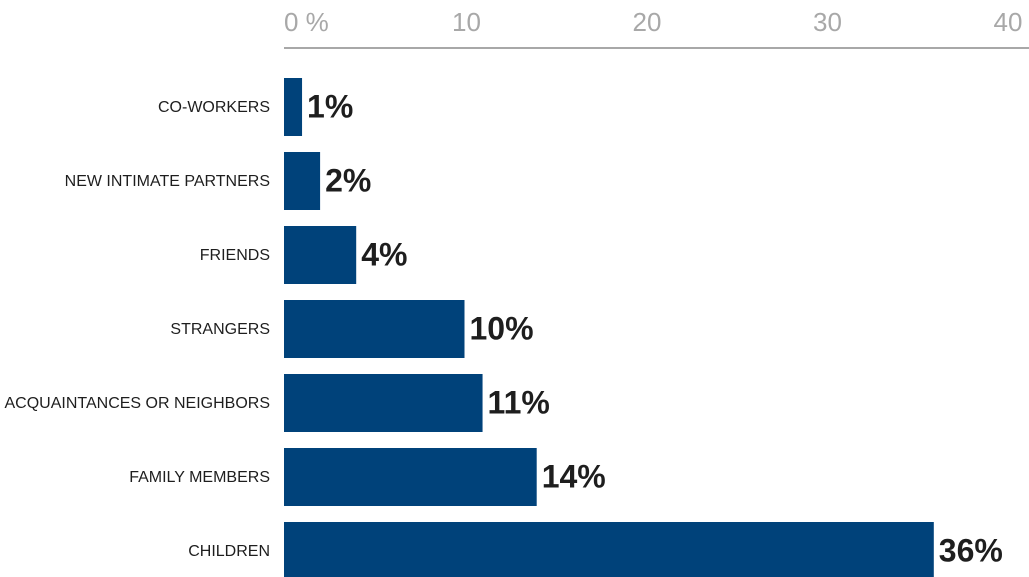 This screenshot has height=577, width=1029. I want to click on x-tick-label: 0 %, so click(306, 22).